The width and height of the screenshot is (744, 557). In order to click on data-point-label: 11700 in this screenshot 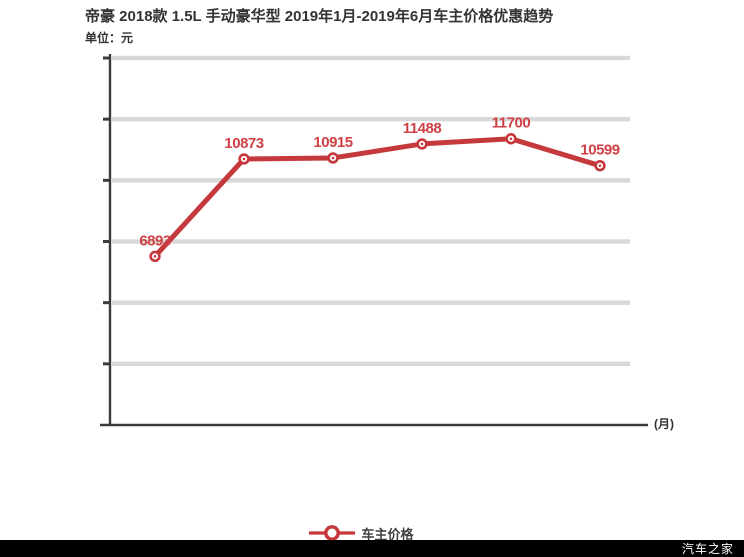, I will do `click(511, 123)`.